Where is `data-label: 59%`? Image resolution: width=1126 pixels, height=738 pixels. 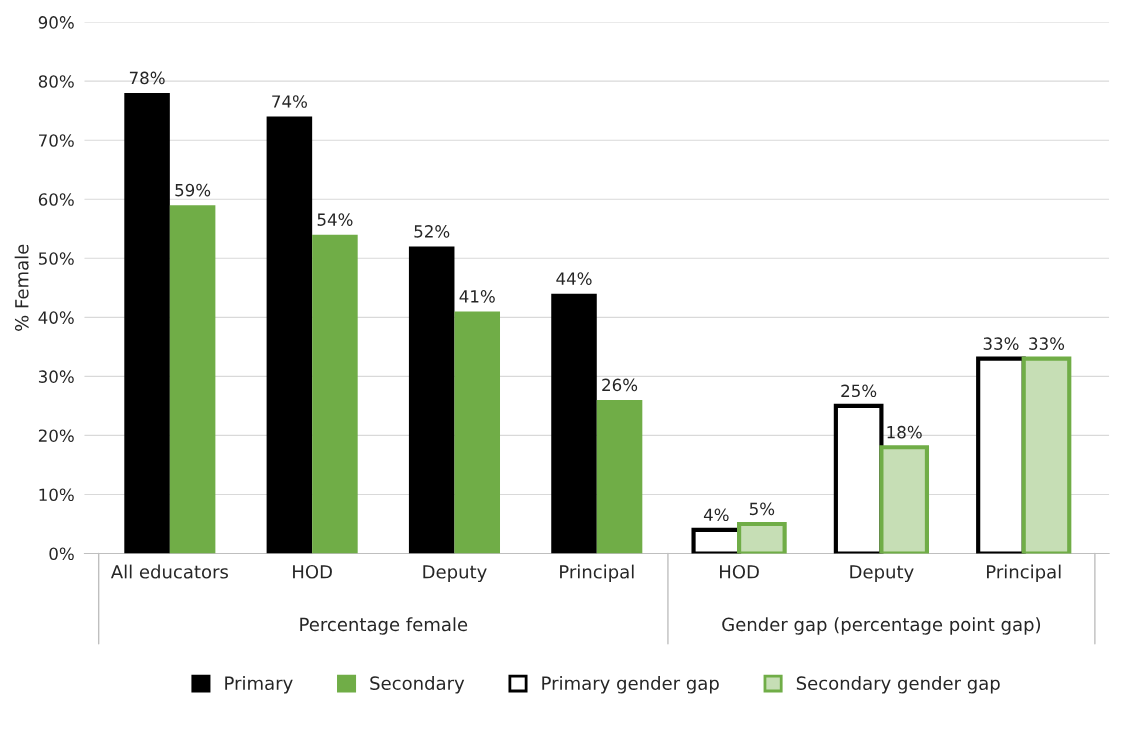 data-label: 59% is located at coordinates (193, 190).